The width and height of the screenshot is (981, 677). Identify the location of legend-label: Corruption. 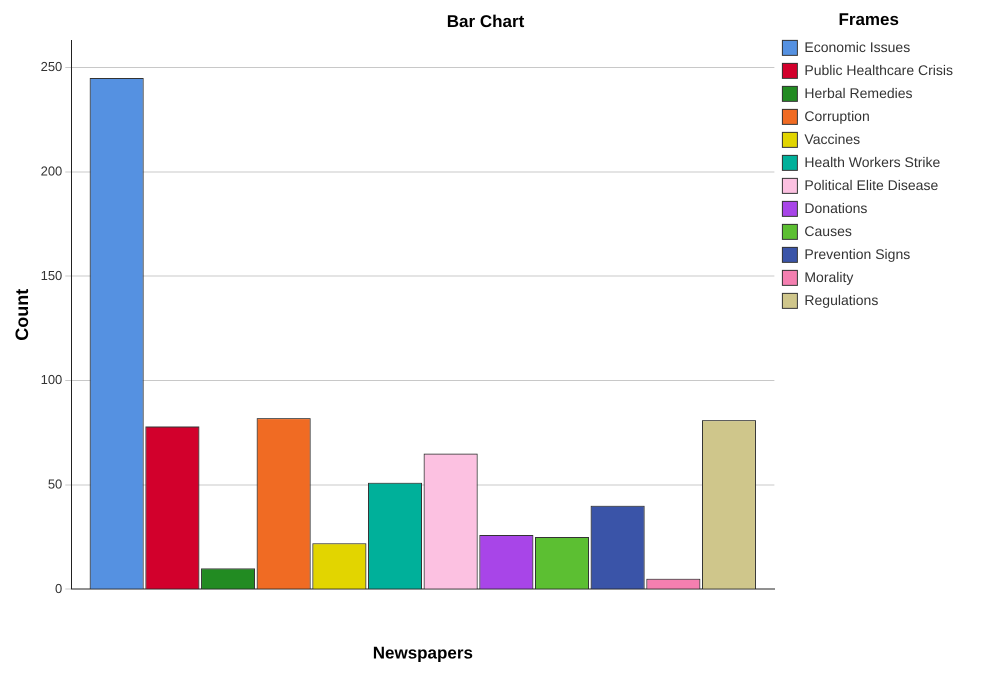
(837, 116).